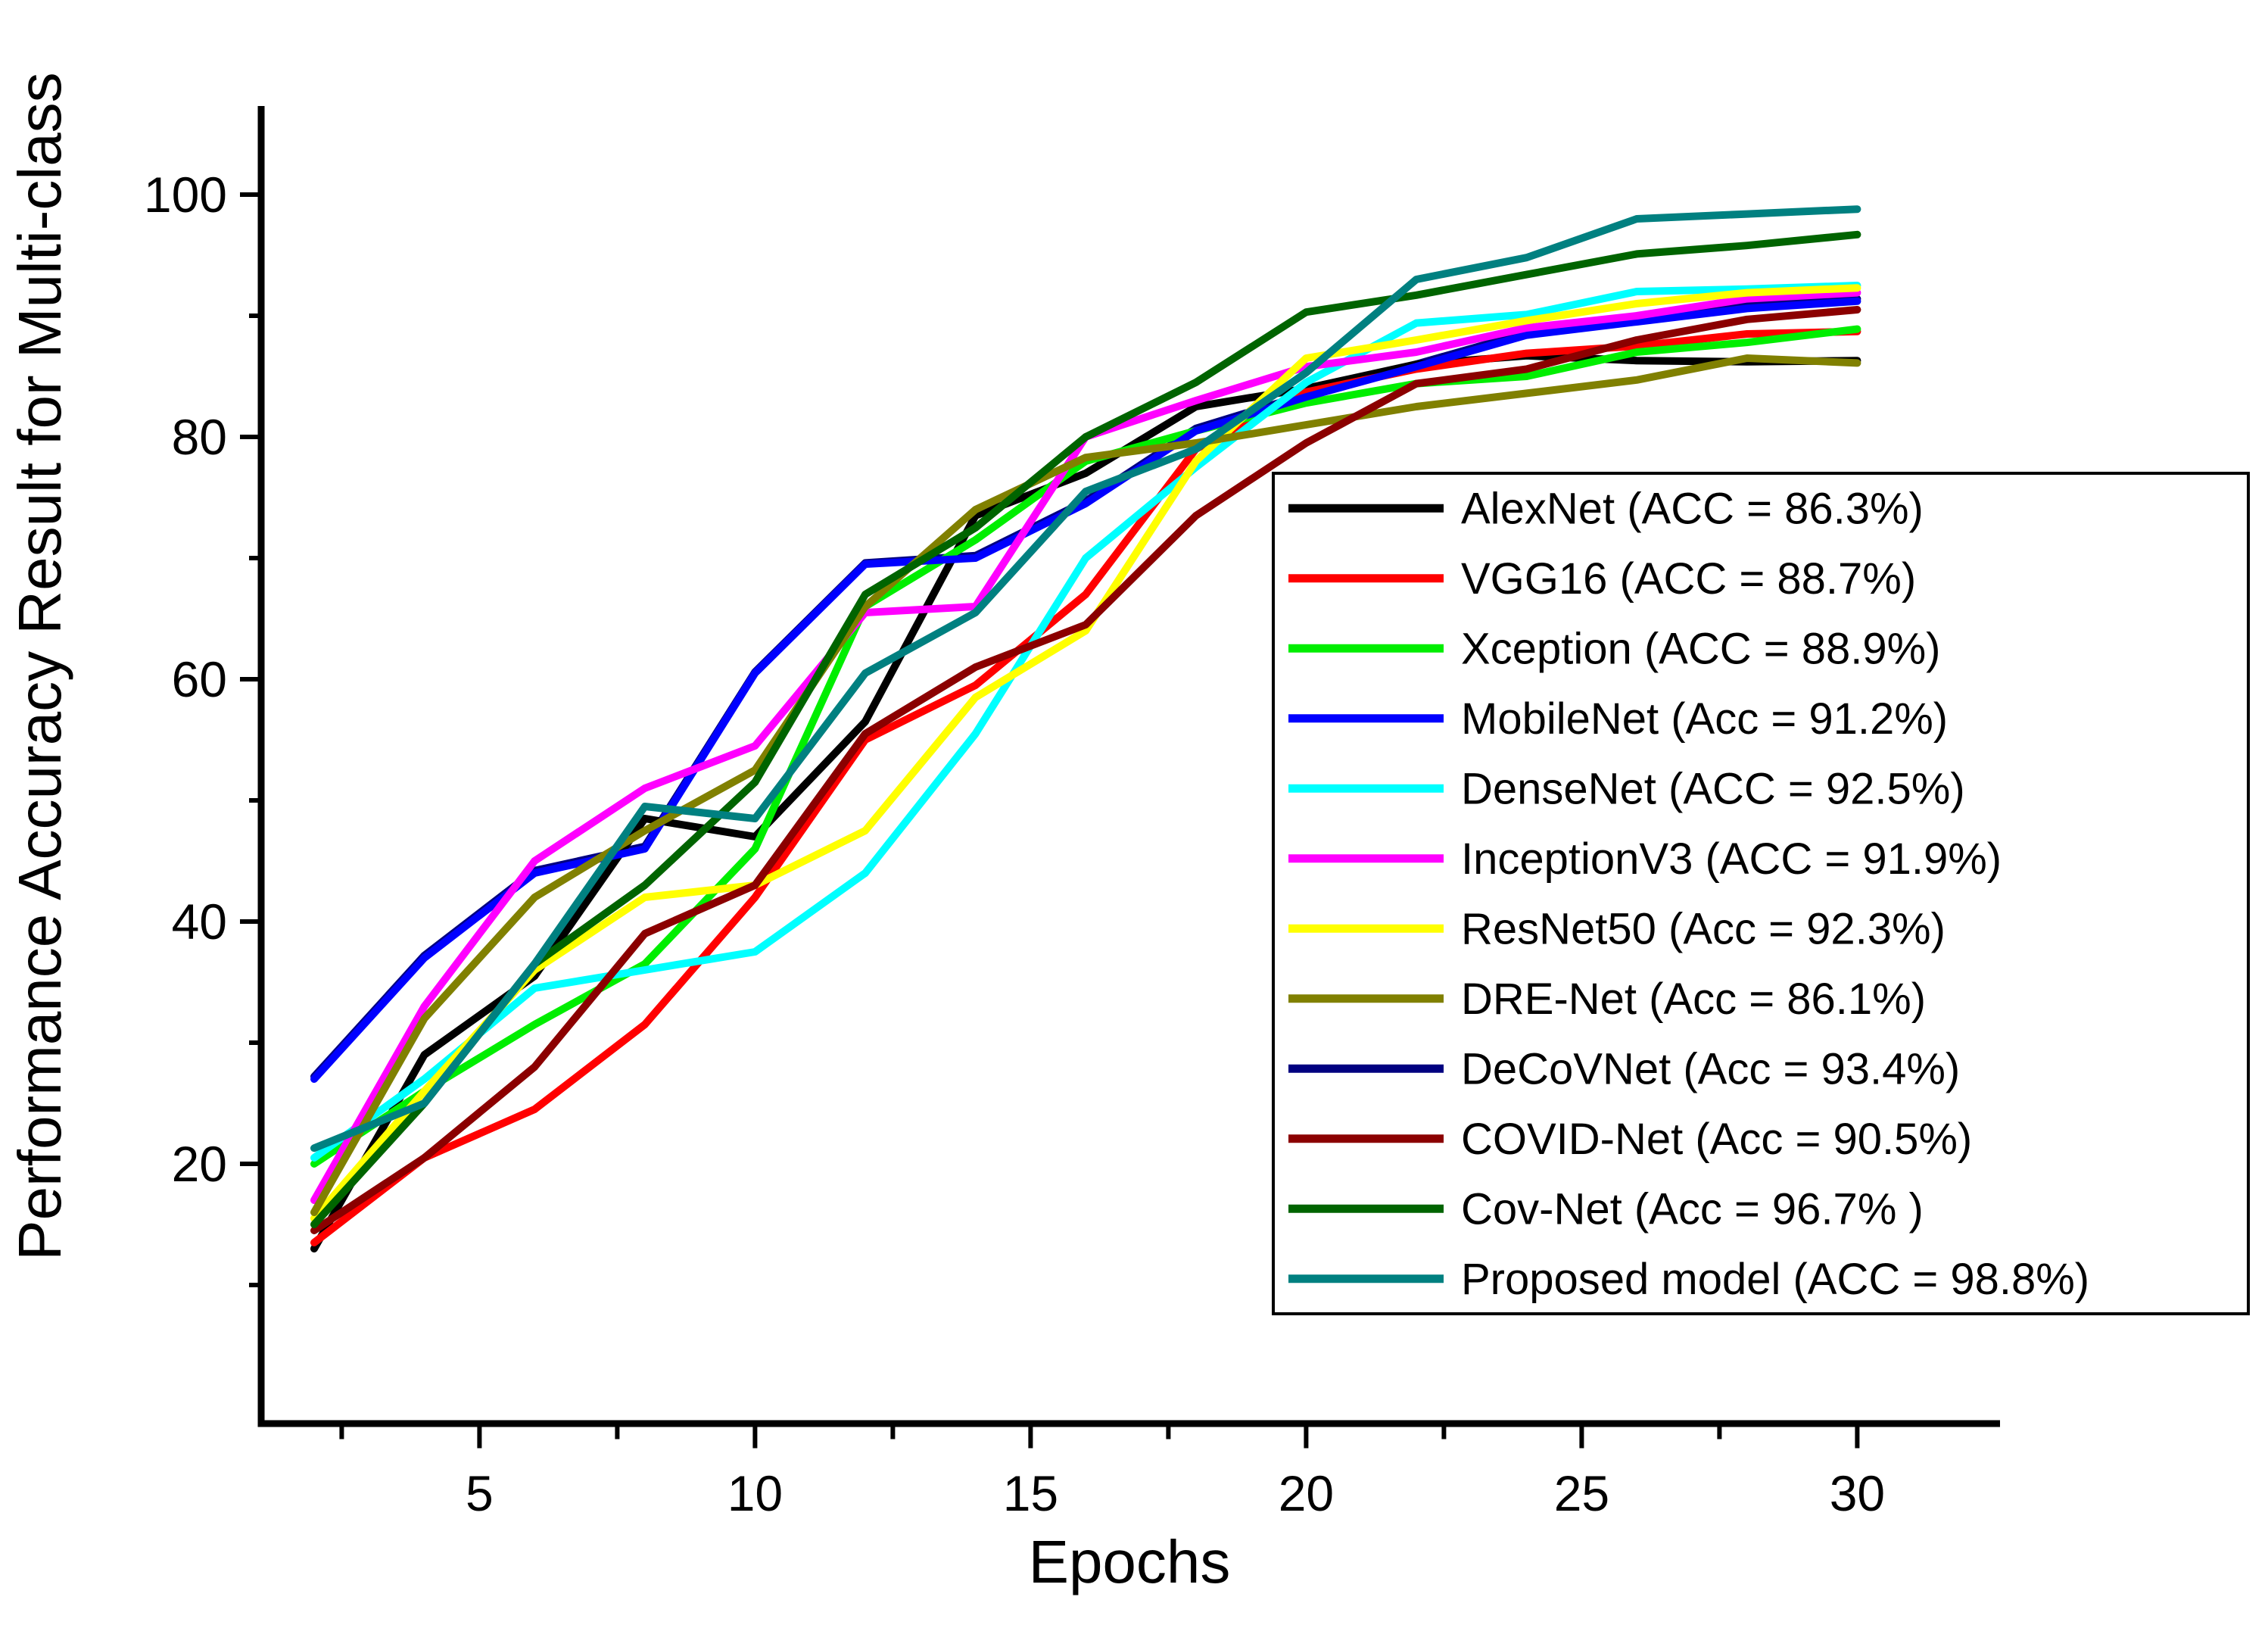 The height and width of the screenshot is (1625, 2268). I want to click on legend-entry-cov-net: Cov-Net (Acc = 96.7% ), so click(1606, 1209).